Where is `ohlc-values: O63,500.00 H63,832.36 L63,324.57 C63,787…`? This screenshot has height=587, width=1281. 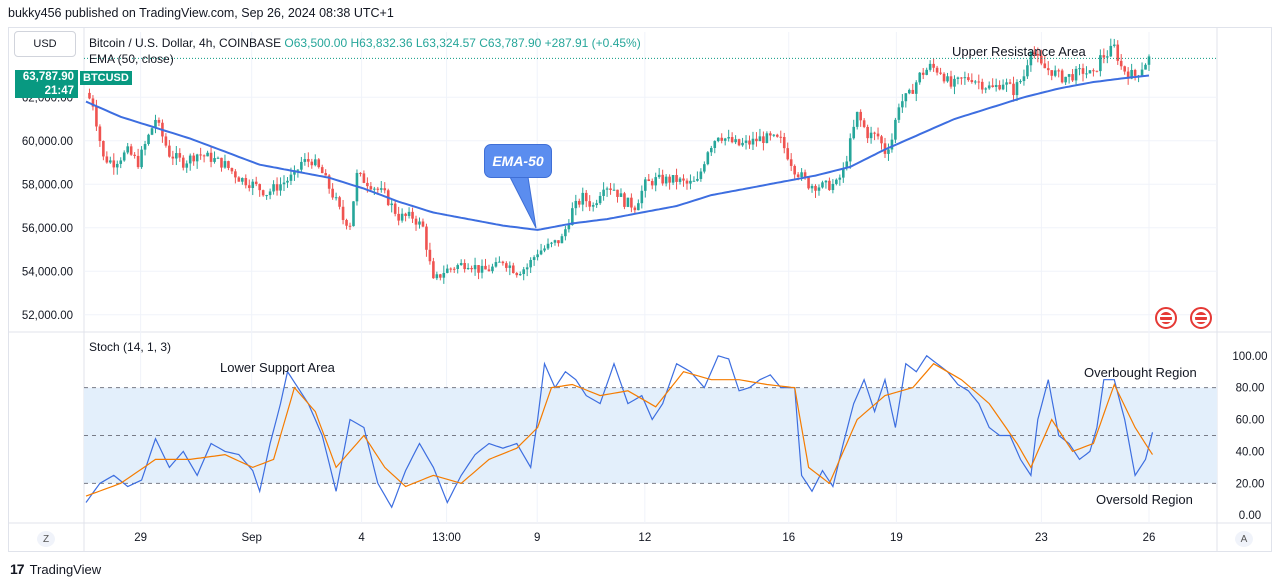 ohlc-values: O63,500.00 H63,832.36 L63,324.57 C63,787… is located at coordinates (462, 43).